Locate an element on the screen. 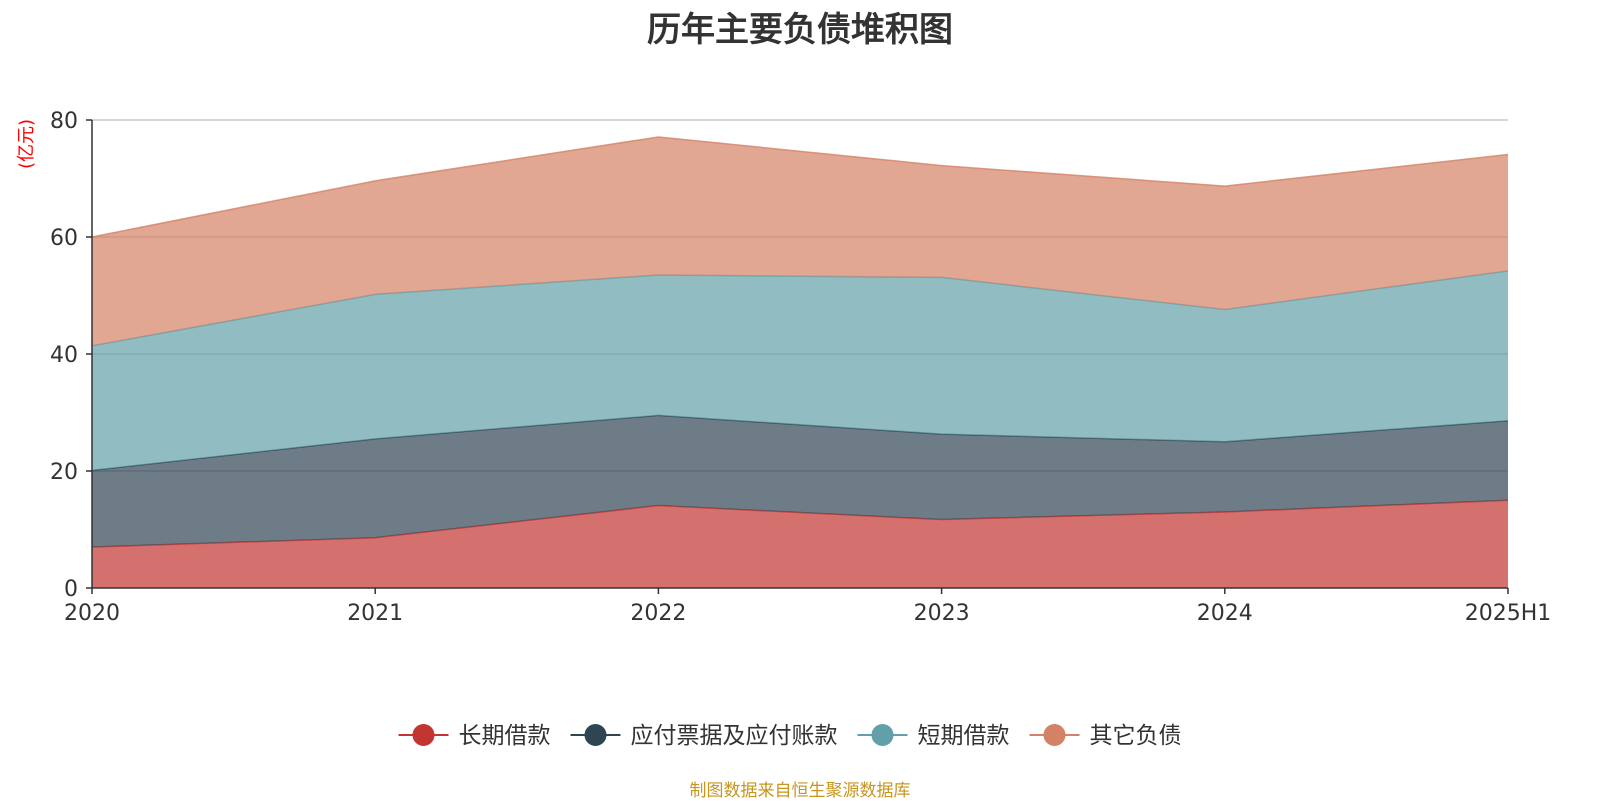 This screenshot has height=801, width=1600. x-tick-label: 2024 is located at coordinates (1225, 613).